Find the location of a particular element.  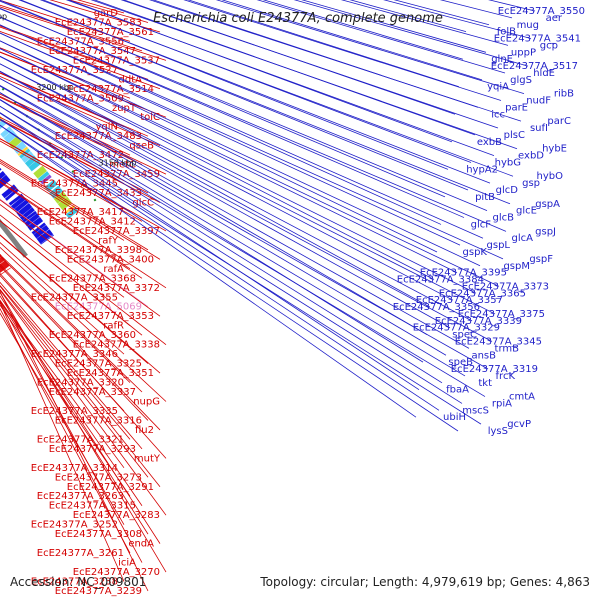

gene-label-reverse: frcK is located at coordinates (506, 376).